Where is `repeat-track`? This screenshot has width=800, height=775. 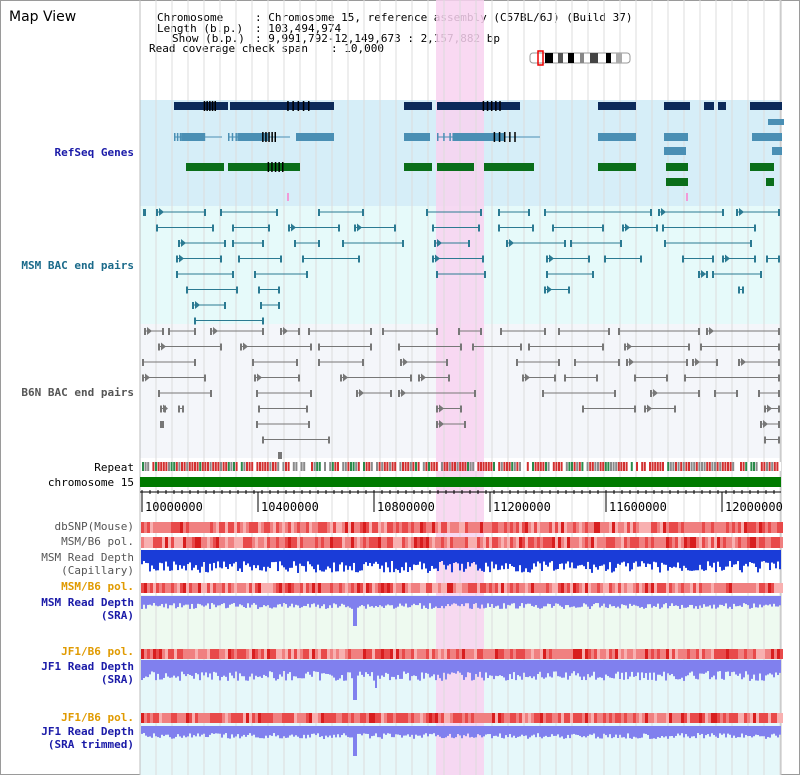
repeat-track is located at coordinates (461, 466).